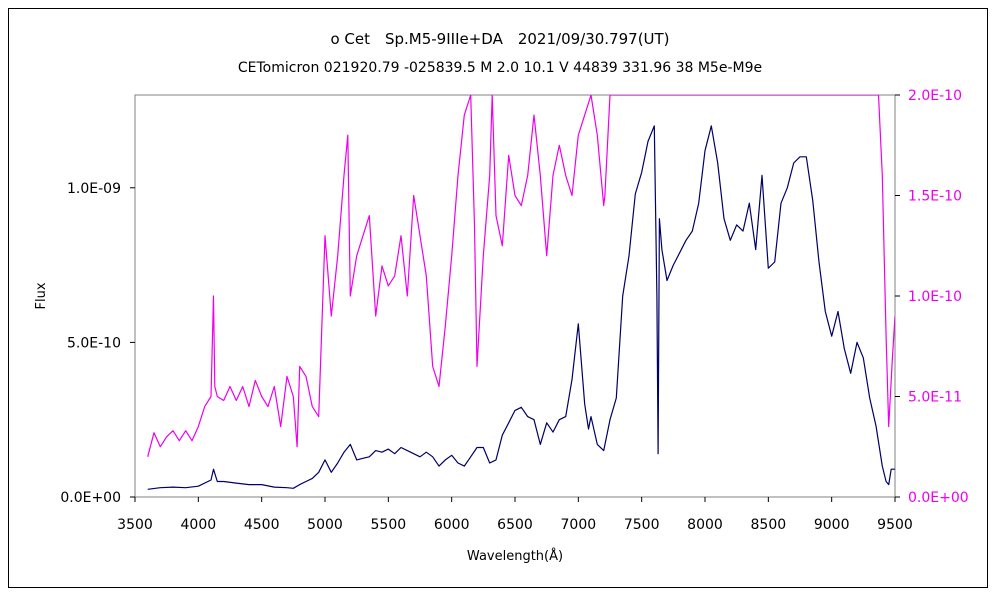 The width and height of the screenshot is (1000, 600). What do you see at coordinates (325, 525) in the screenshot?
I see `x-tick-label: 5000` at bounding box center [325, 525].